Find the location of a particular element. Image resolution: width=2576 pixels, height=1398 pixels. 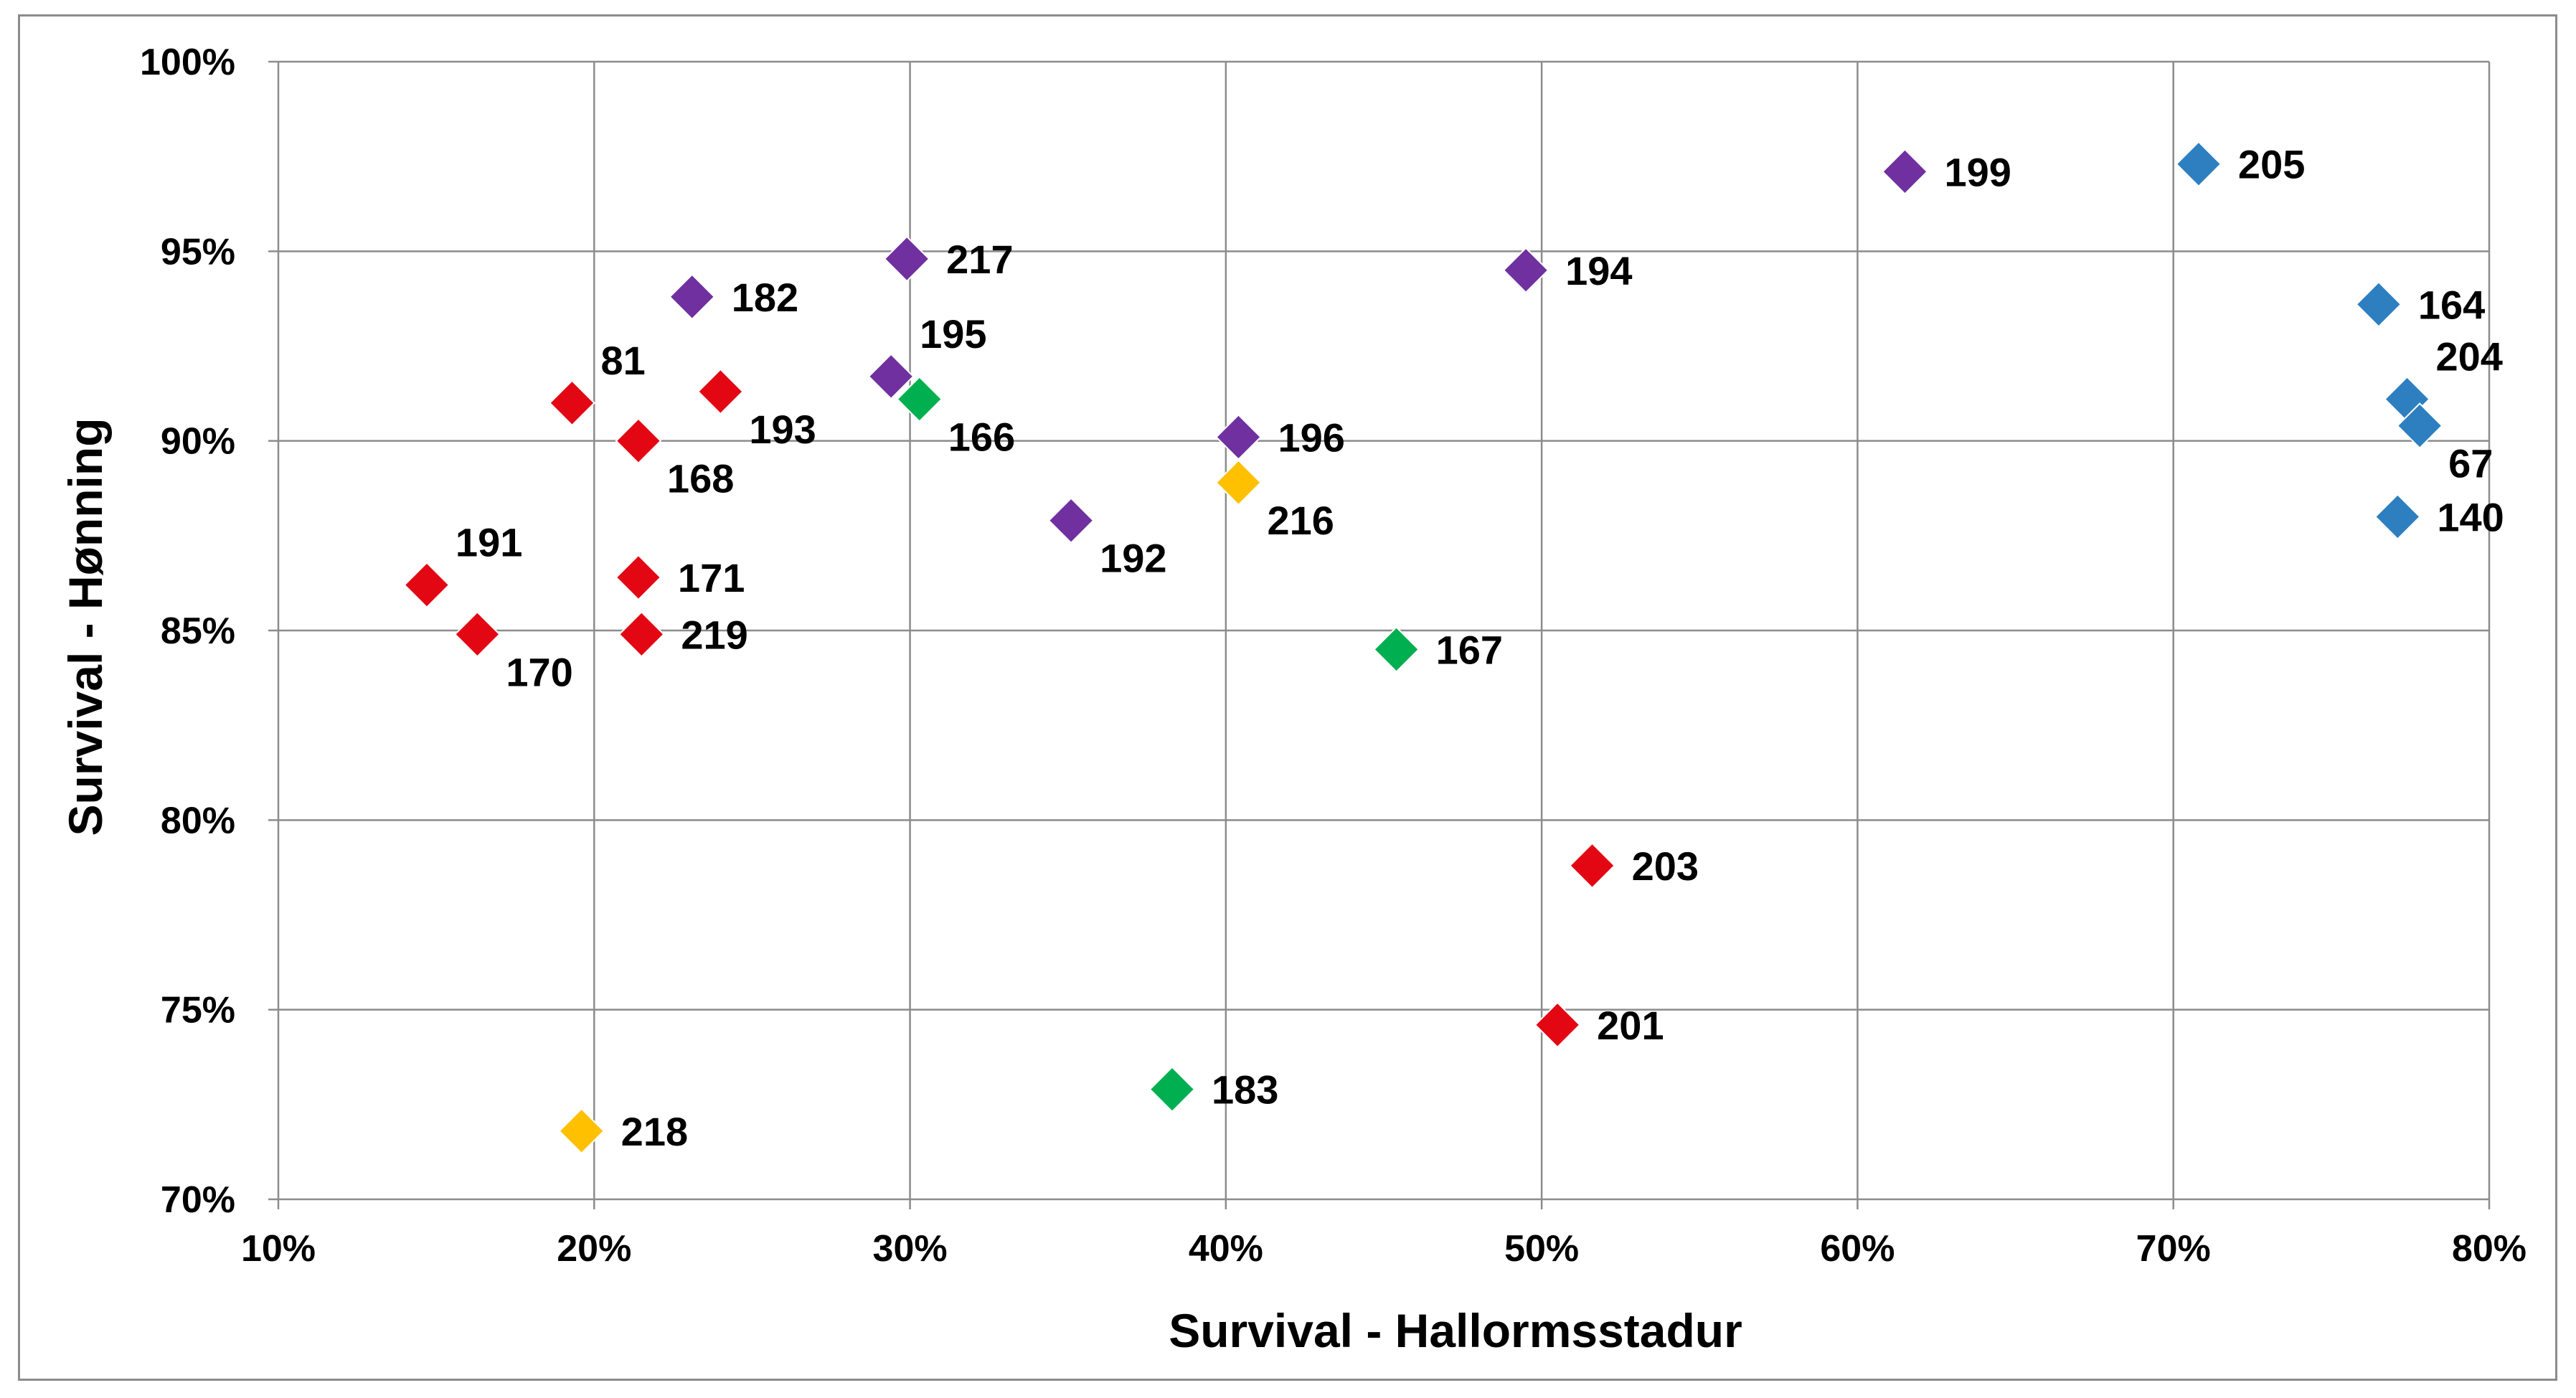

point-label-193: 193 is located at coordinates (782, 429).